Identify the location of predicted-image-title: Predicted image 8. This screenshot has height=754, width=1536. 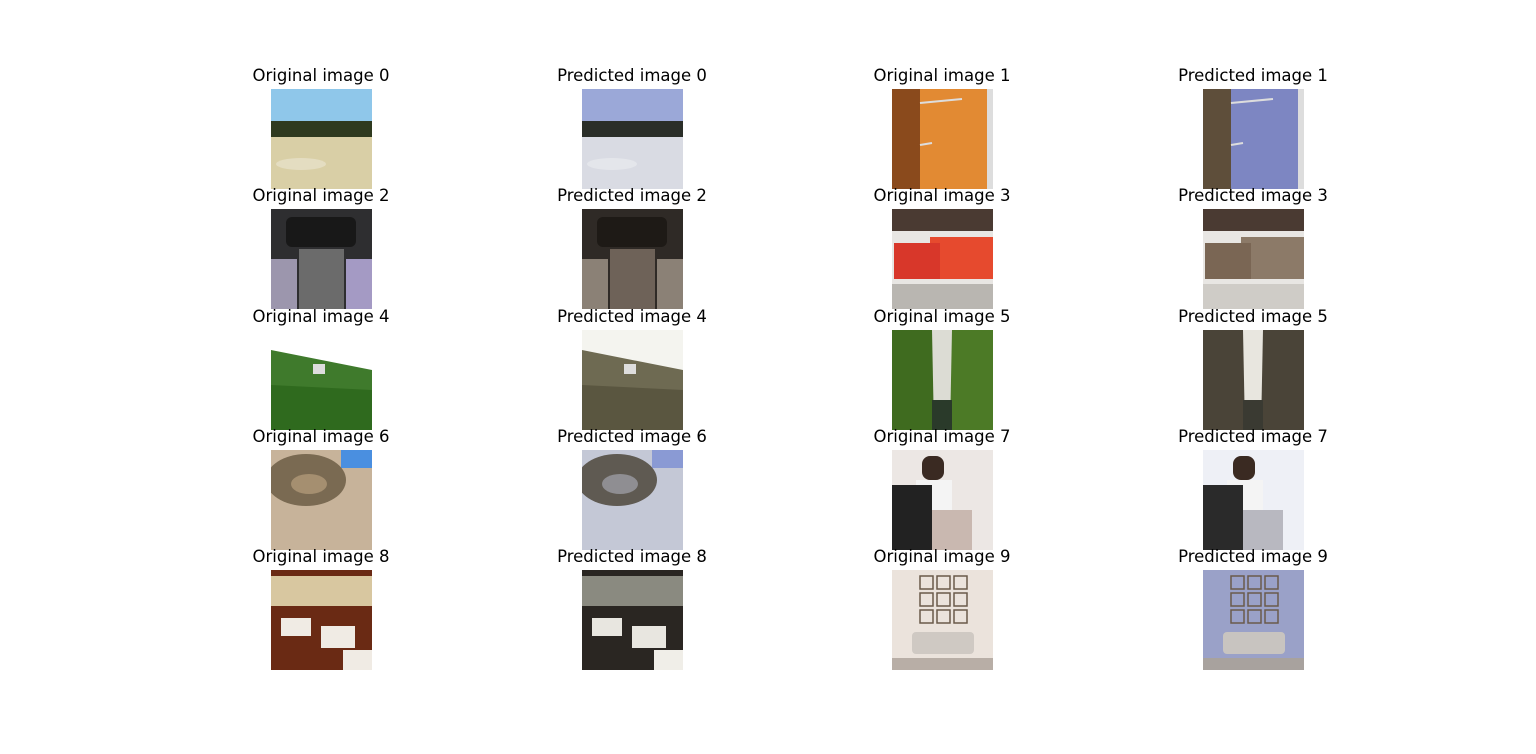
(632, 556).